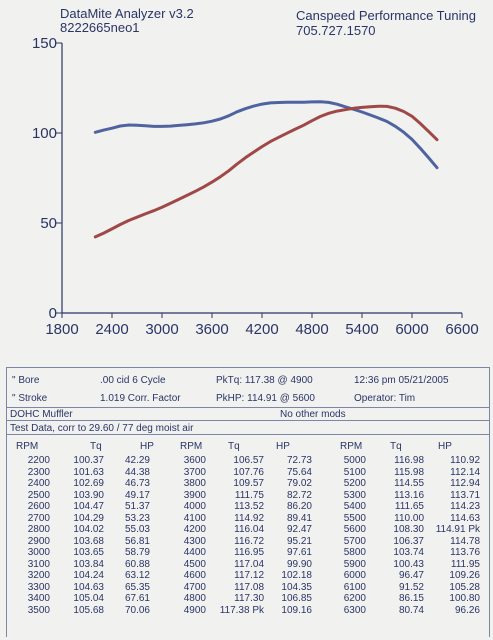 The height and width of the screenshot is (640, 493). I want to click on tq-cell: 114.92, so click(249, 518).